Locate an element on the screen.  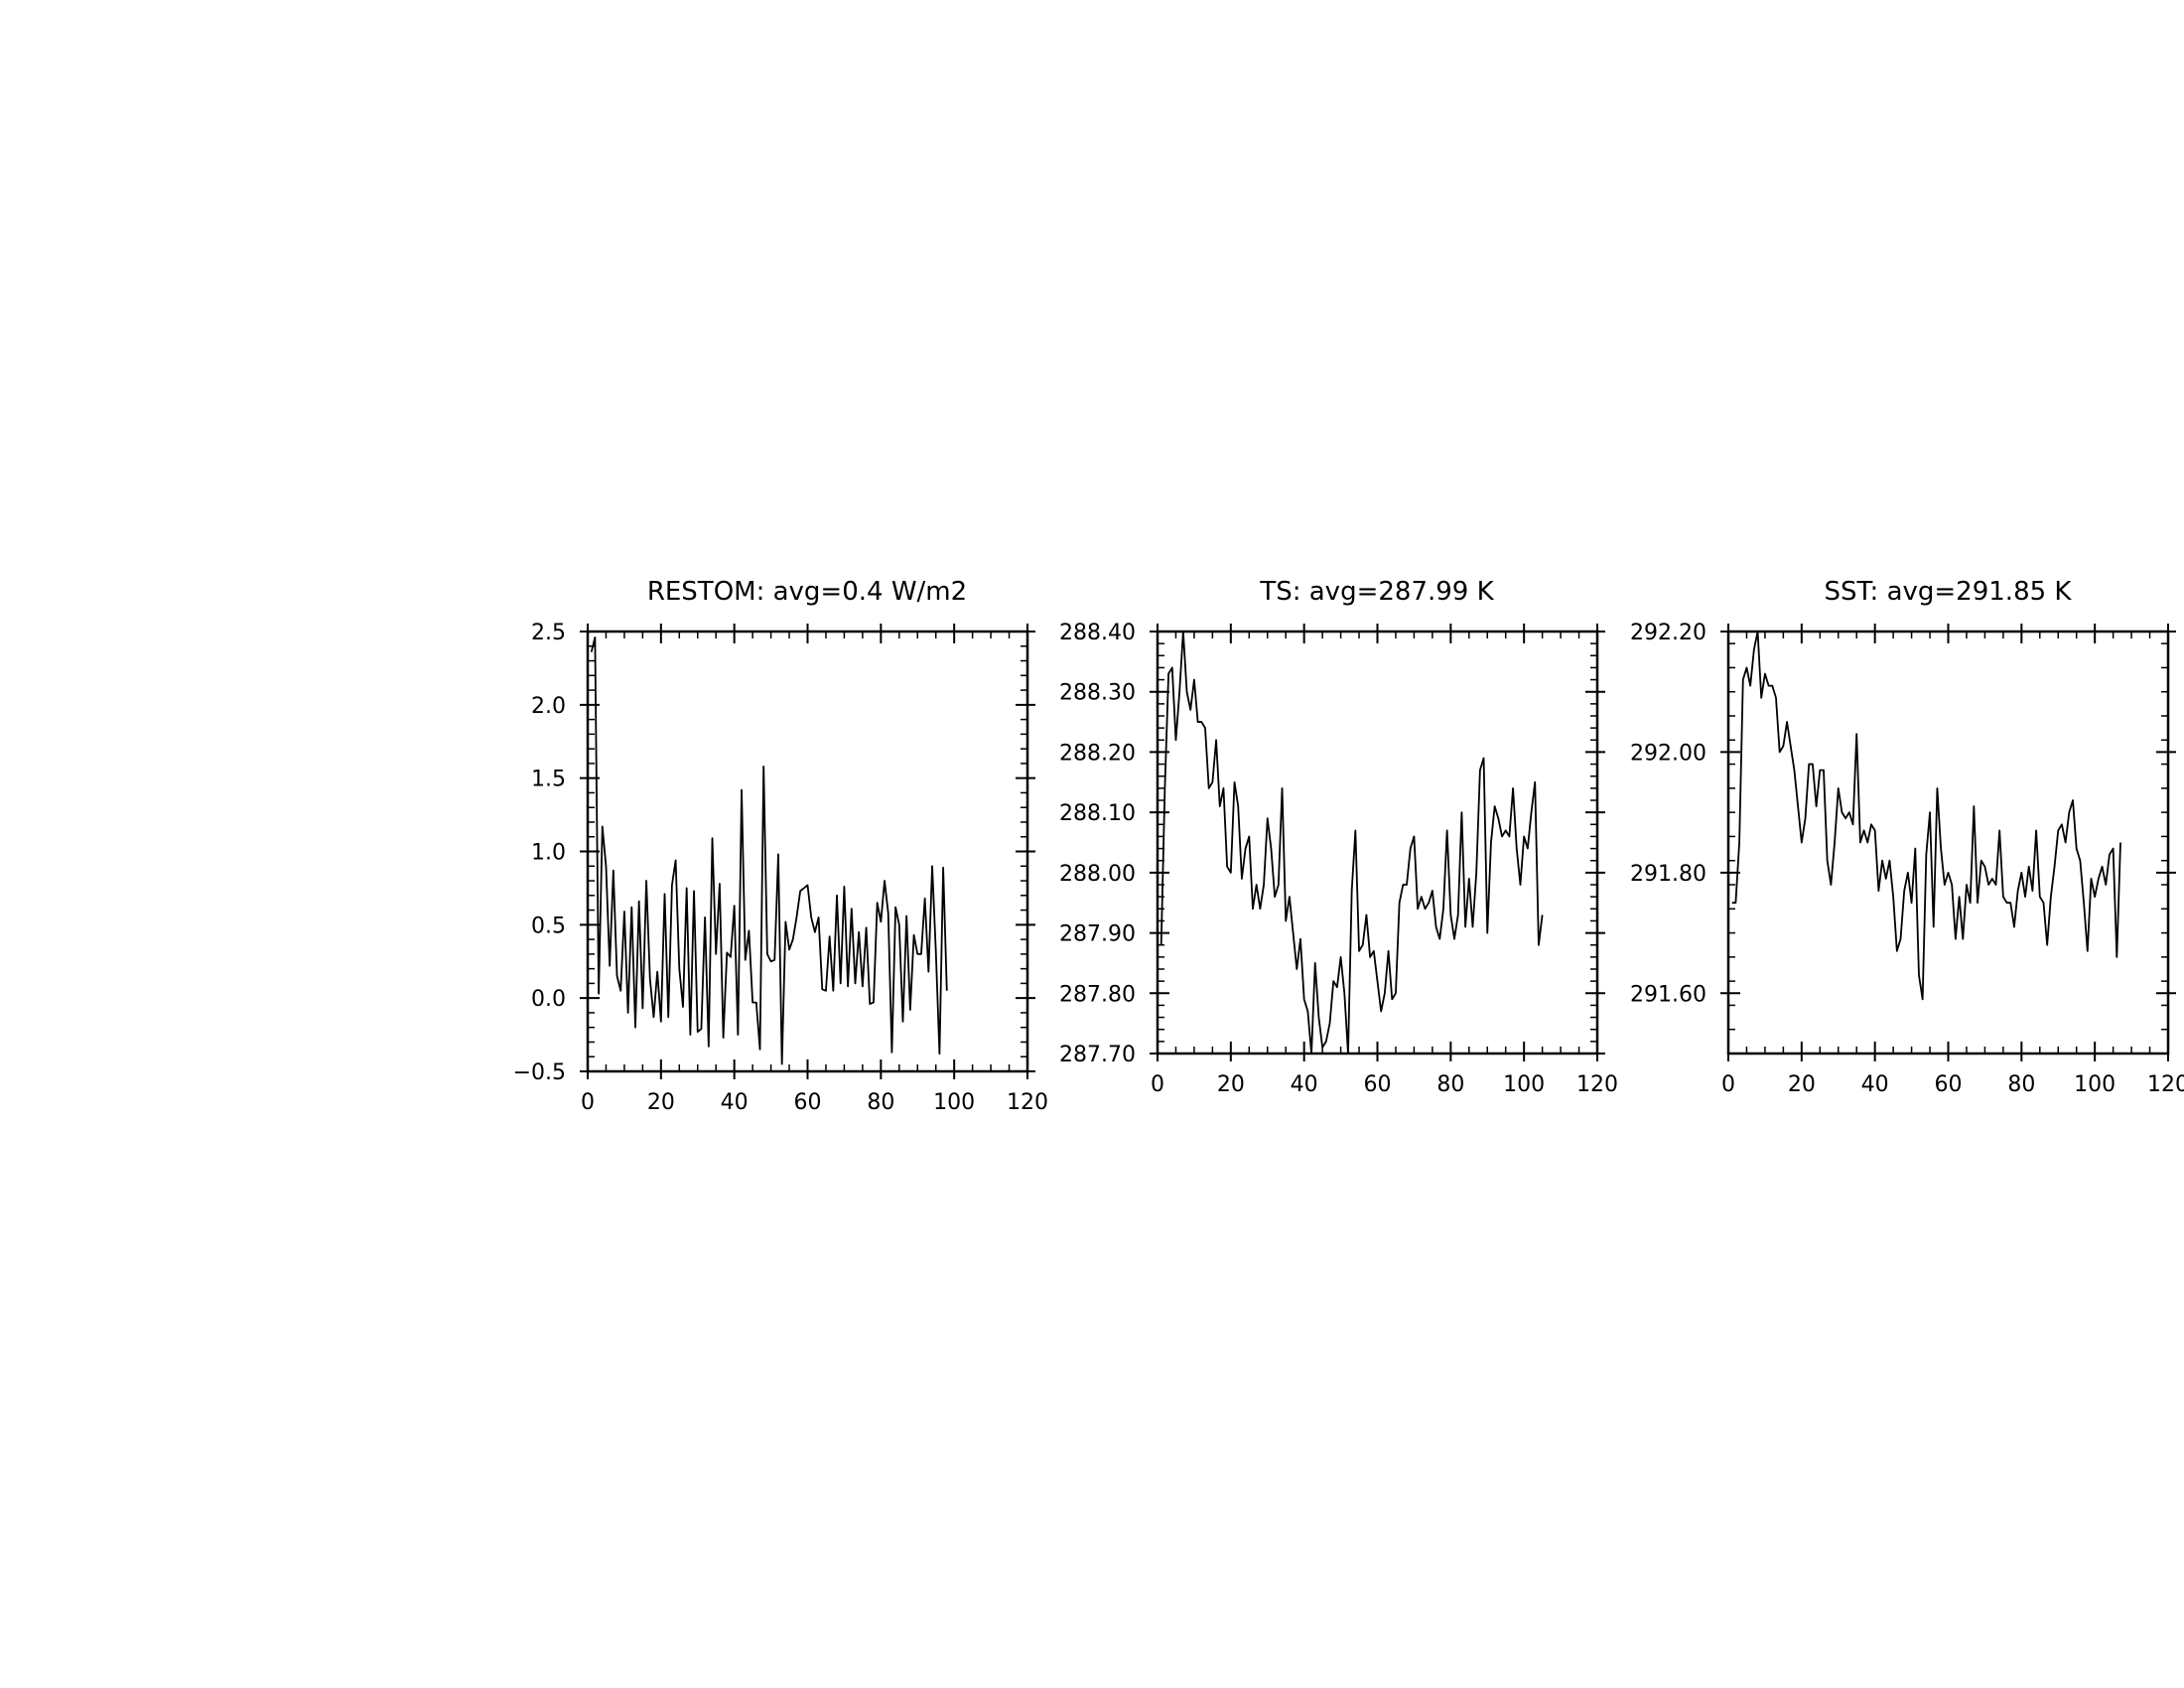
y-tick-label: 288.40 is located at coordinates (1097, 633).